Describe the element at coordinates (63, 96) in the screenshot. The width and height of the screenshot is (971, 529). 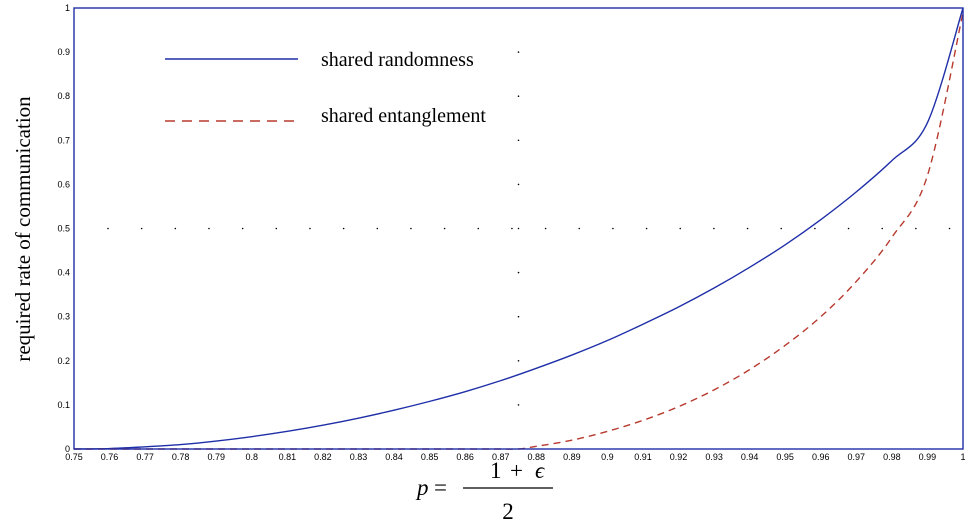
I see `y-tick-label: 0.8` at that location.